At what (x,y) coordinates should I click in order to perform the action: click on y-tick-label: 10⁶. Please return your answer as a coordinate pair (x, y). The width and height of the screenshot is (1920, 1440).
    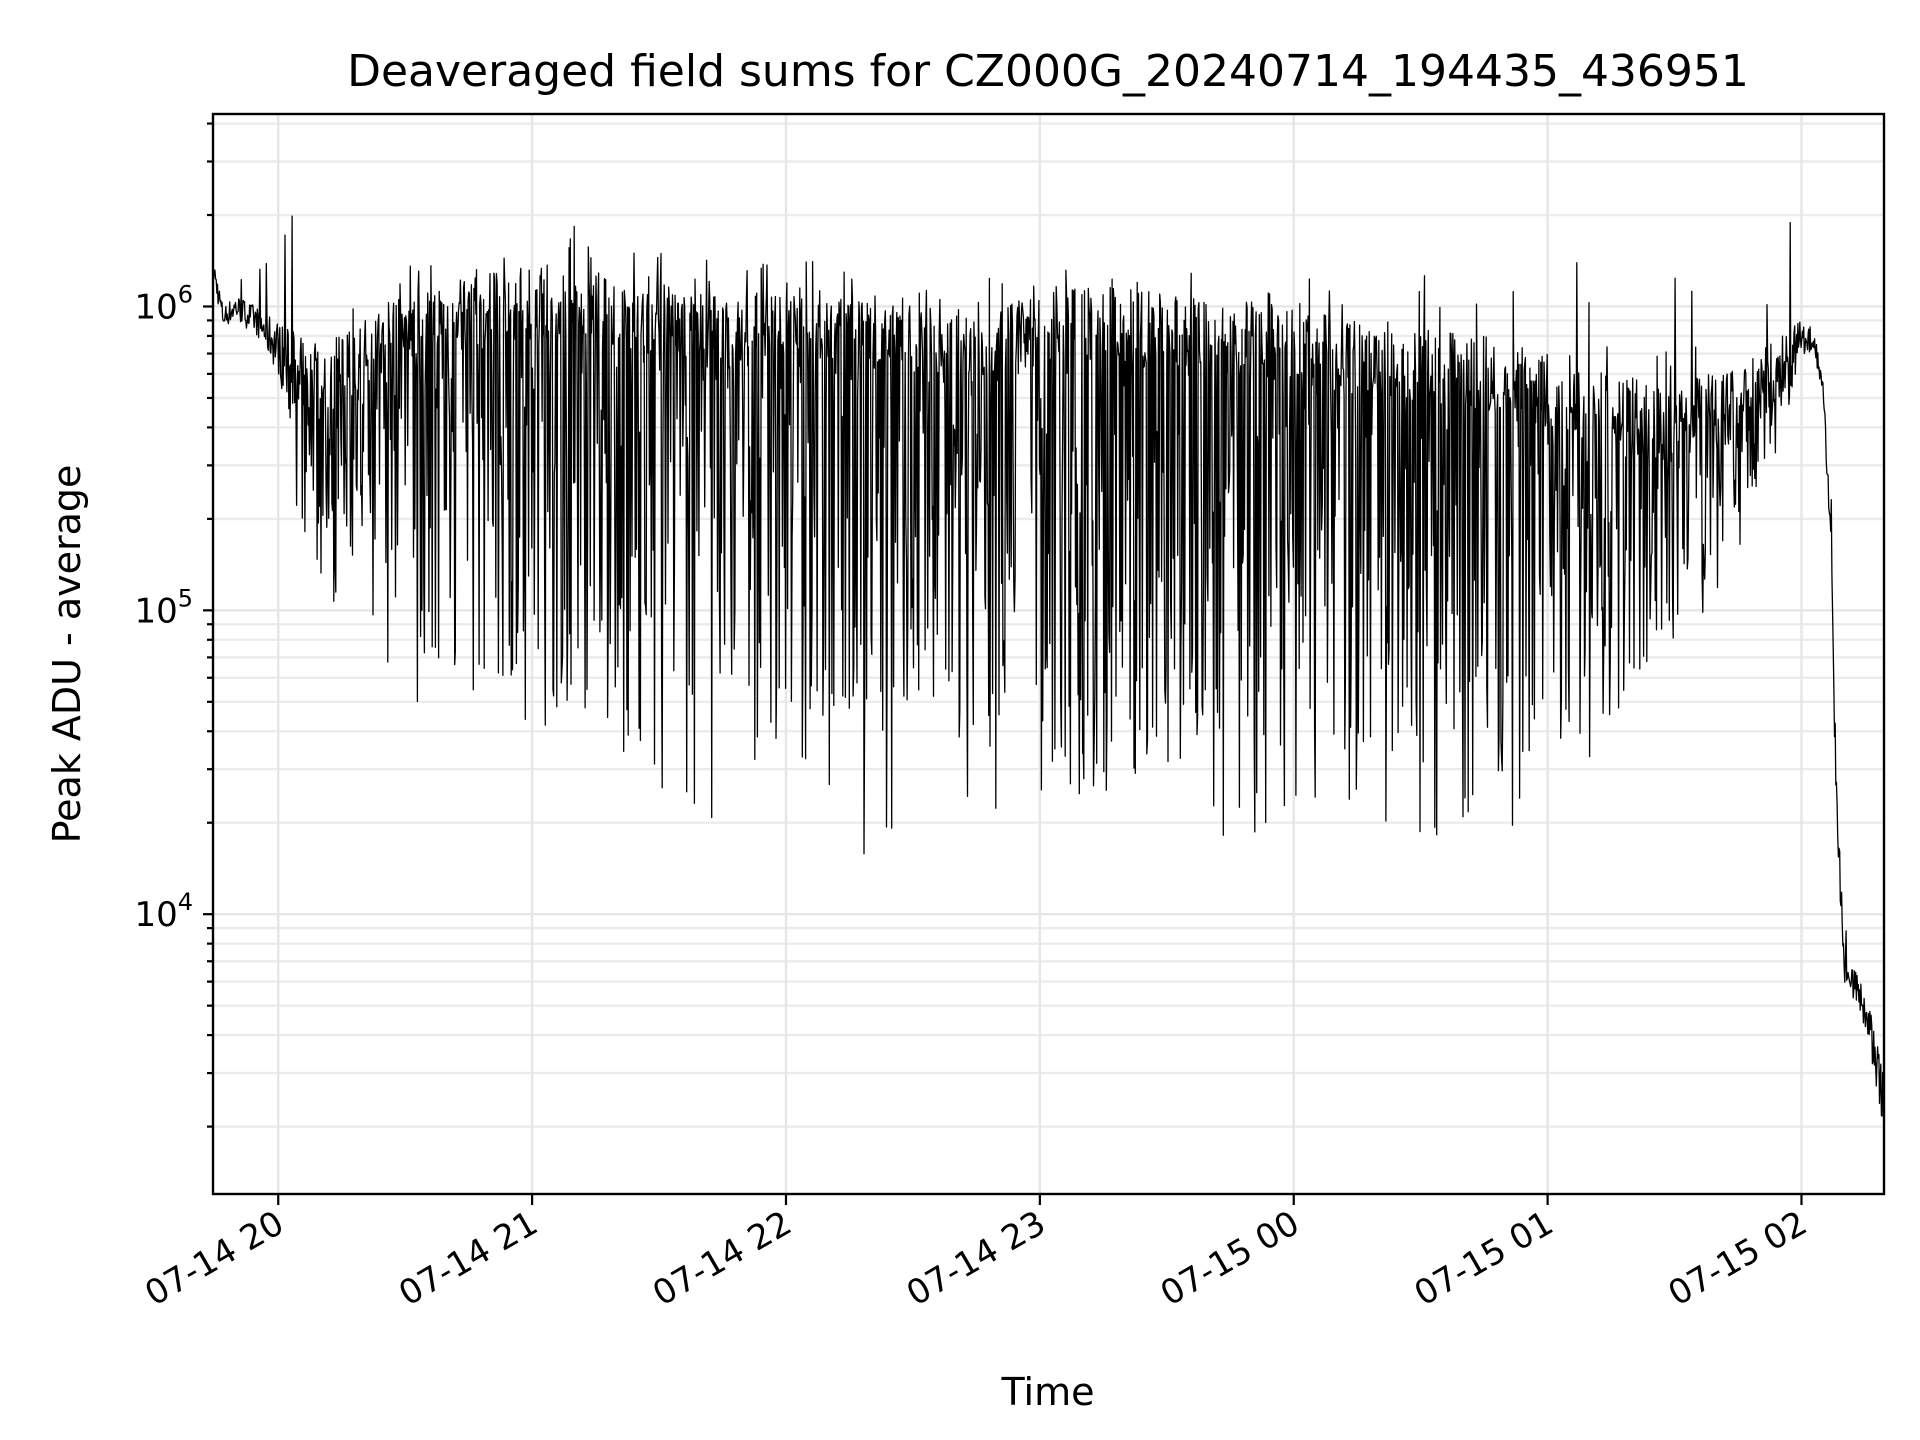
    Looking at the image, I should click on (163, 303).